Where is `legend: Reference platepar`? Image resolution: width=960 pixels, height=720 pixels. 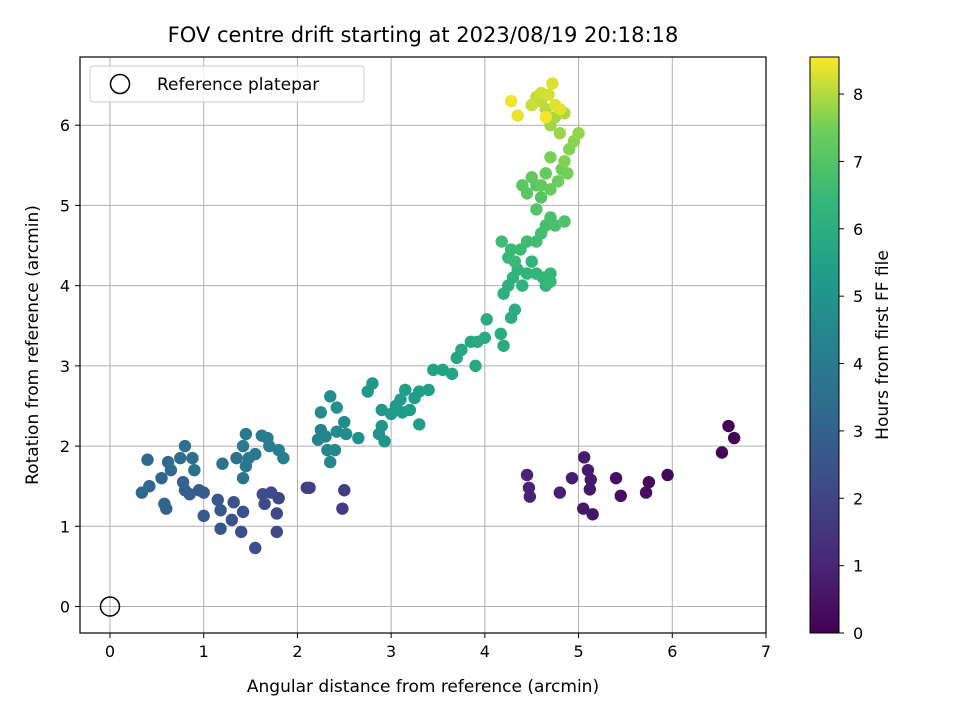 legend: Reference platepar is located at coordinates (227, 84).